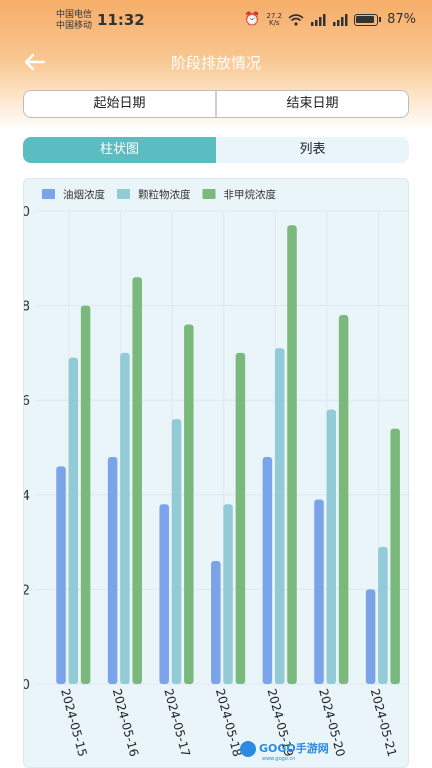 This screenshot has height=768, width=432. What do you see at coordinates (27, 401) in the screenshot?
I see `y-tick-label-3: 6` at bounding box center [27, 401].